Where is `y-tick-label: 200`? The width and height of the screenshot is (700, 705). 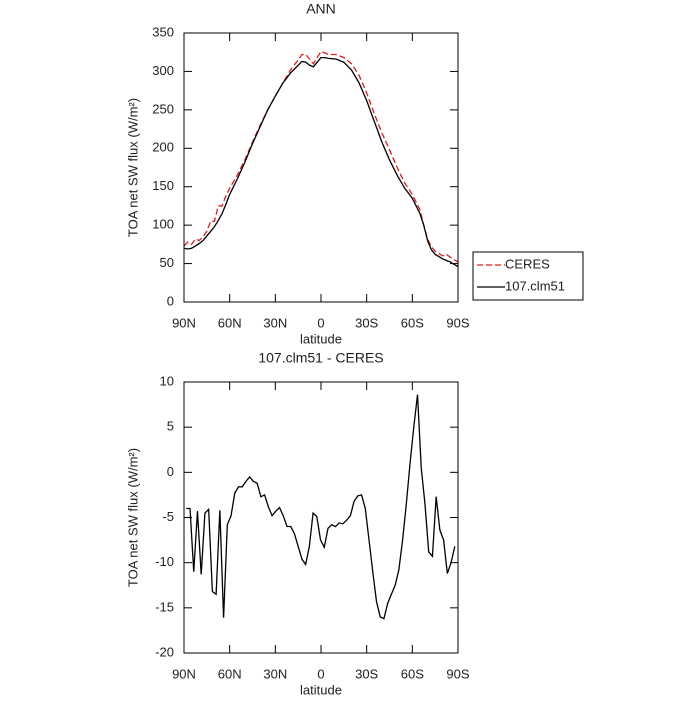
y-tick-label: 200 is located at coordinates (163, 147).